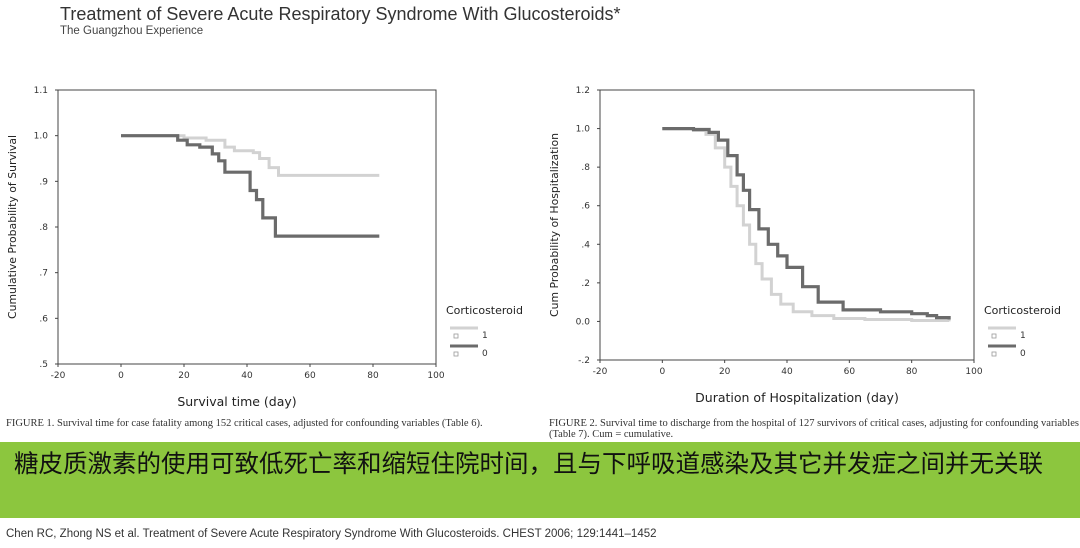  I want to click on y-tick-label: .2, so click(585, 284).